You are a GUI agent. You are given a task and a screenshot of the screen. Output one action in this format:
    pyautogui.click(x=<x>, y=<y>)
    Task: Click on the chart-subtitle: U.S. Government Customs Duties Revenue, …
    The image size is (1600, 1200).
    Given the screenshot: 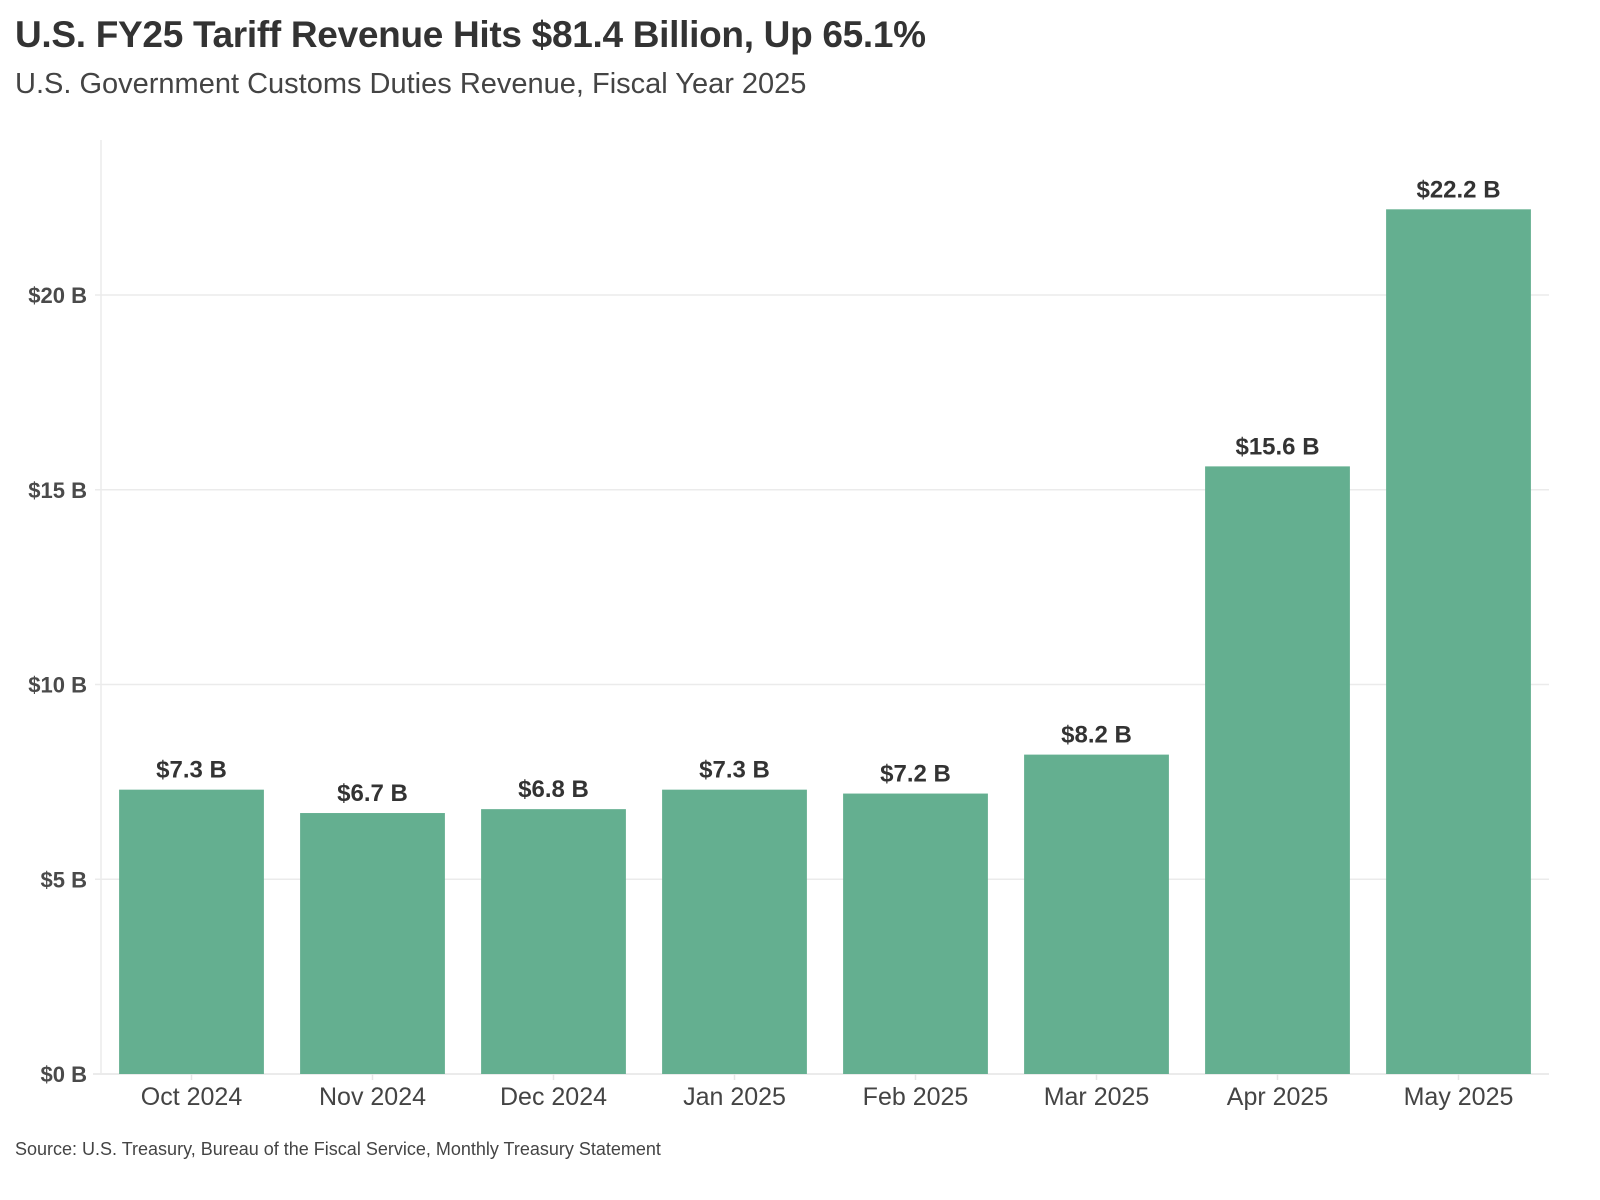 What is the action you would take?
    pyautogui.click(x=411, y=84)
    